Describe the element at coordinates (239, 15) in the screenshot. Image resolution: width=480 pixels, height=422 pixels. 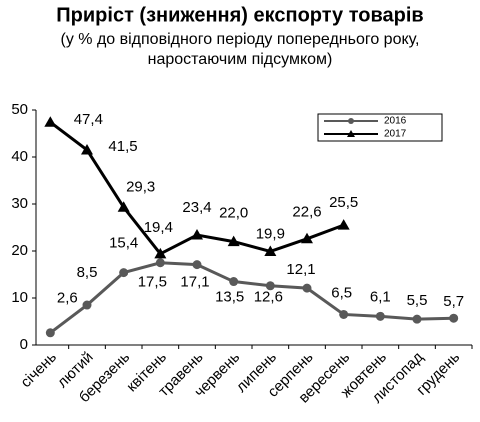
I see `chart-title: Приріст (зниження) експорту товарів` at that location.